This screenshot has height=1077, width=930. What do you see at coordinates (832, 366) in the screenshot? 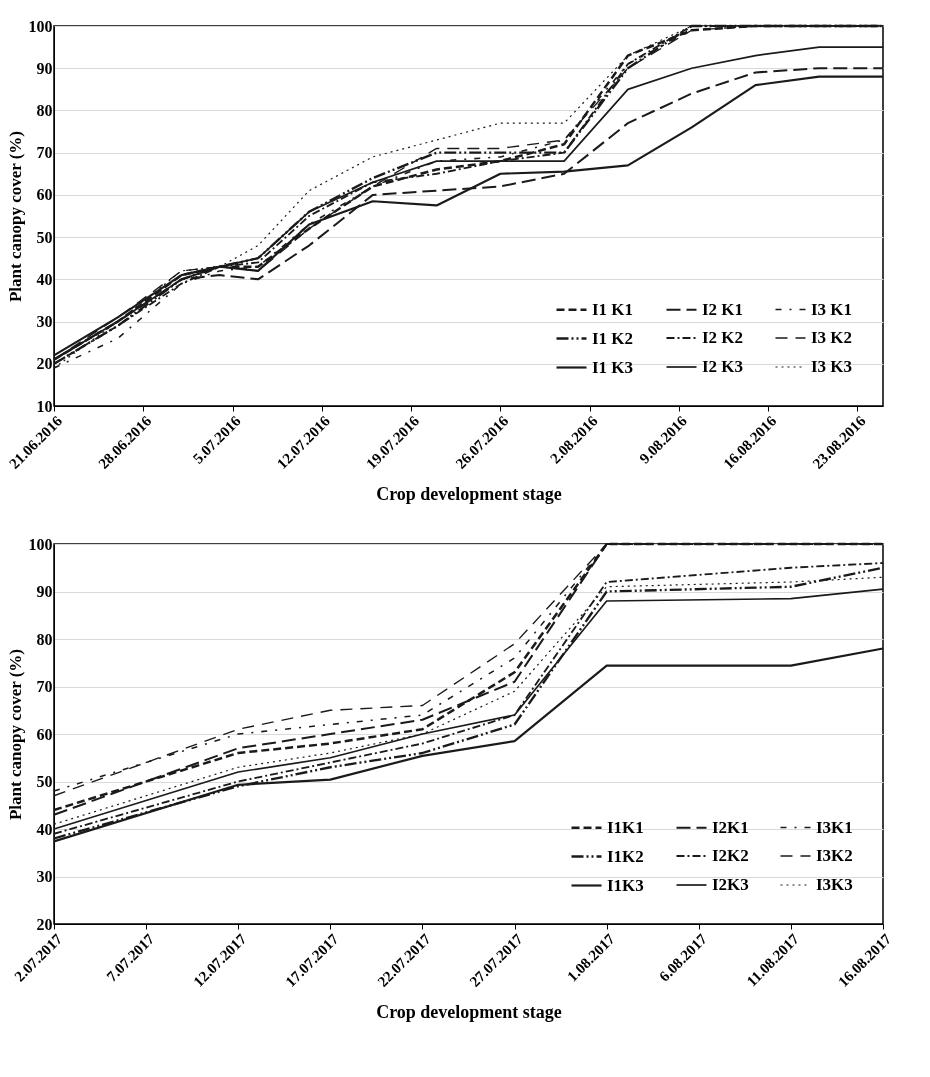
I see `legend-label: I3 K3` at bounding box center [832, 366].